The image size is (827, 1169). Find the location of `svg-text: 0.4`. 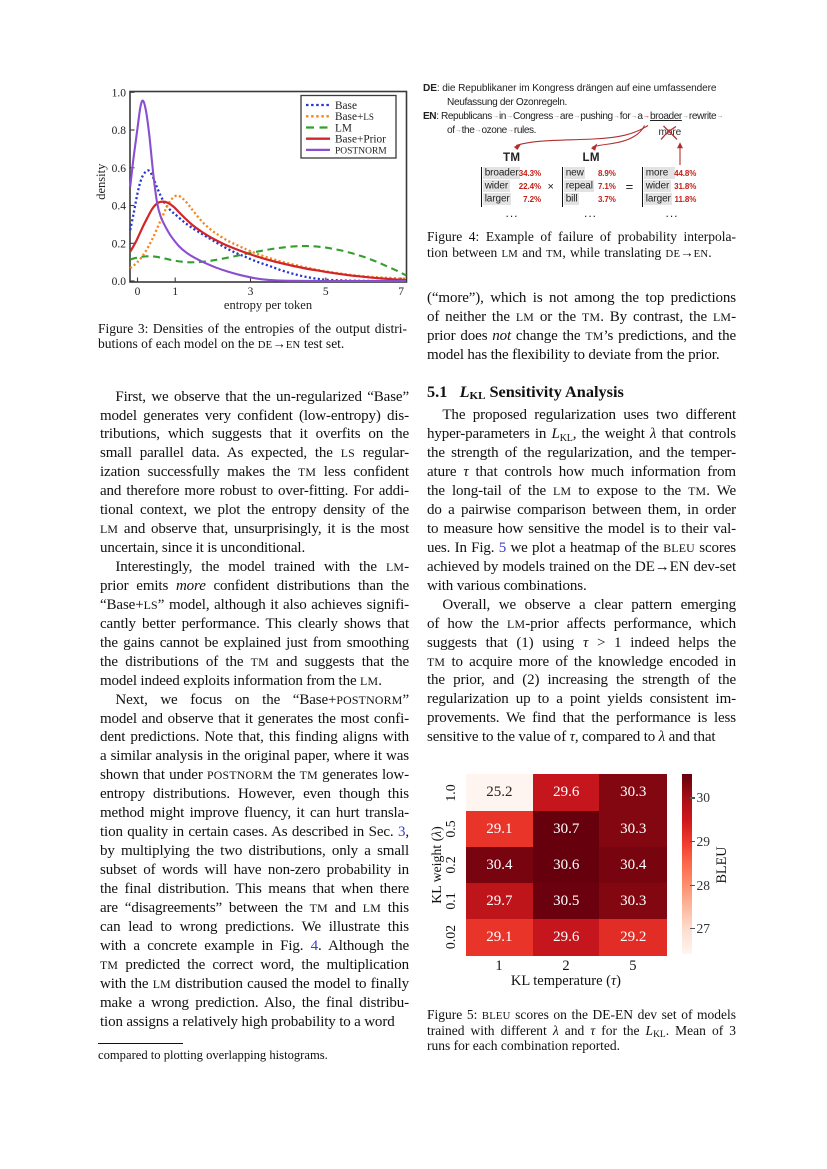

svg-text: 0.4 is located at coordinates (119, 207).